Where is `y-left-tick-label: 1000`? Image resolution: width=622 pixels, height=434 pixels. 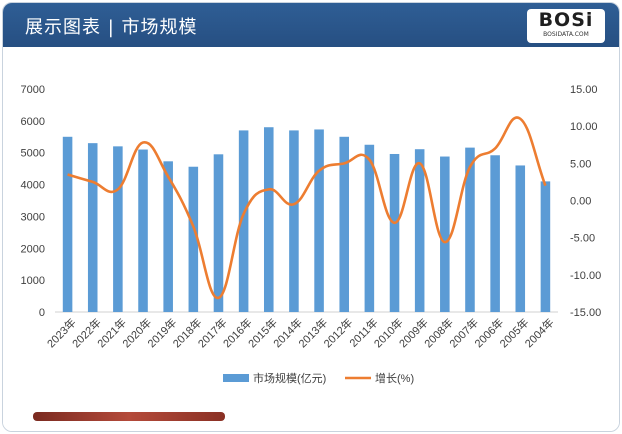
y-left-tick-label: 1000 is located at coordinates (33, 281).